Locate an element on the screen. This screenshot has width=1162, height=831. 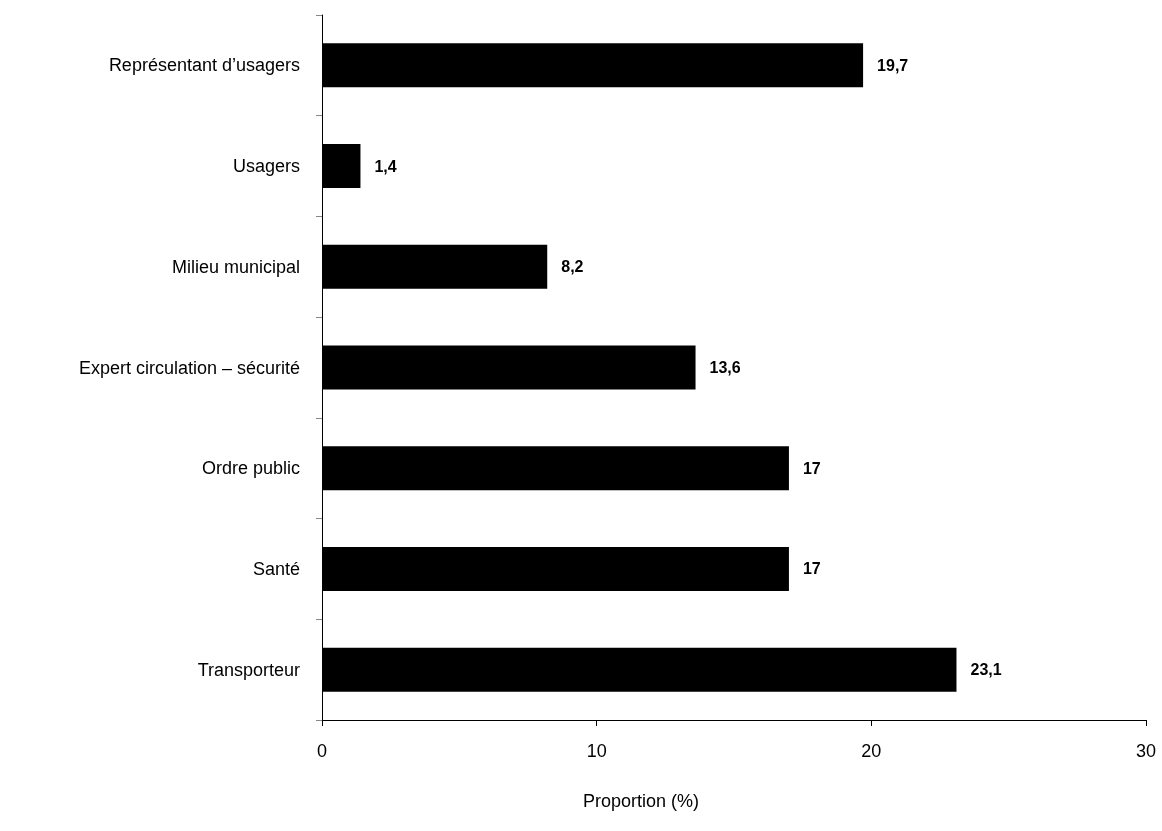
y-tick-label: Santé is located at coordinates (276, 568).